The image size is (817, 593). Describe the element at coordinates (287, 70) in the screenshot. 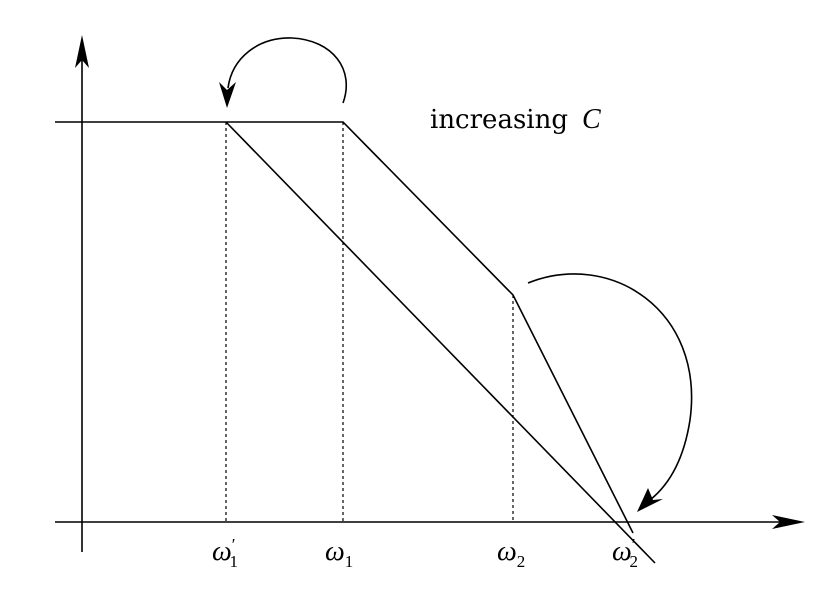

I see `top-curved-arrow` at that location.